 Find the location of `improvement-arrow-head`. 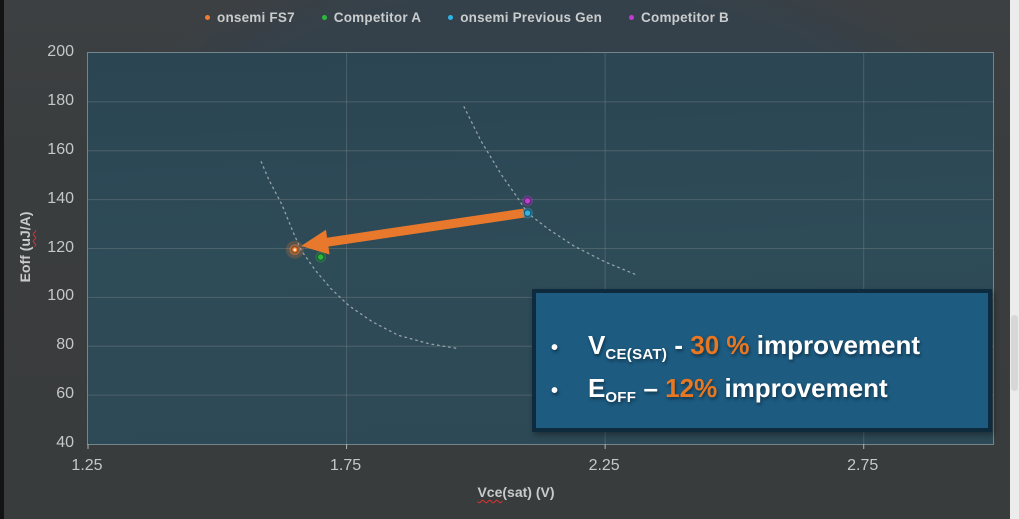

improvement-arrow-head is located at coordinates (315, 242).